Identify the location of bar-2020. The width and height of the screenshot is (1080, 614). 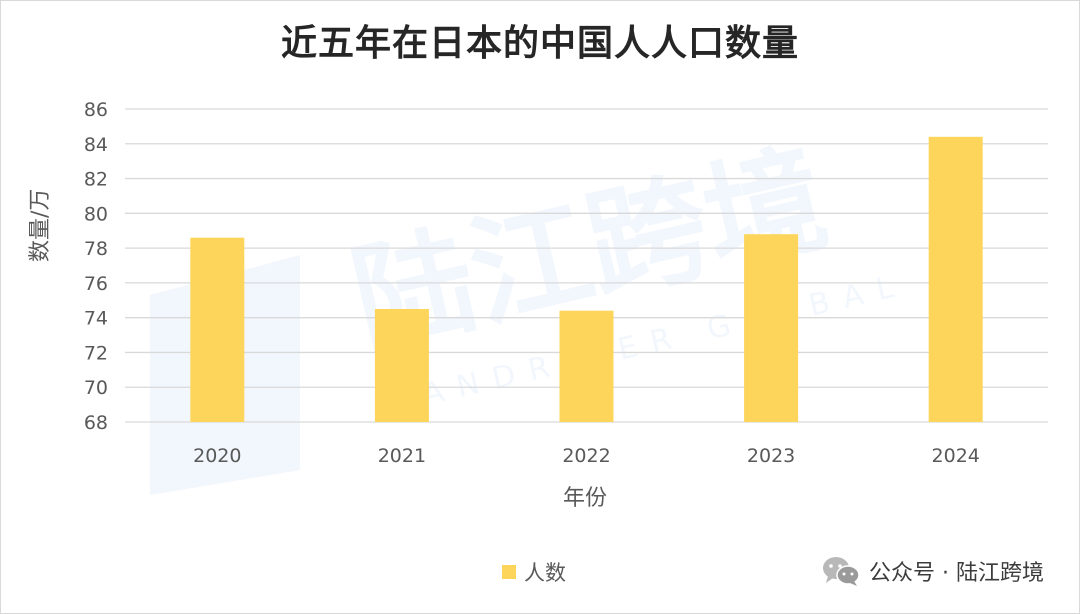
(217, 329).